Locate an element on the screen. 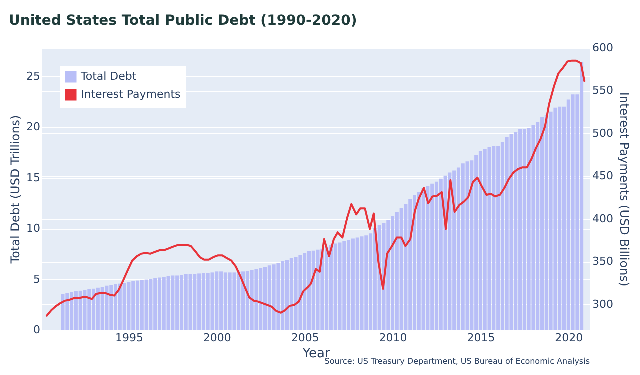 This screenshot has width=640, height=375. y2-axis-title: Interest Payments (USD Billions) is located at coordinates (624, 189).